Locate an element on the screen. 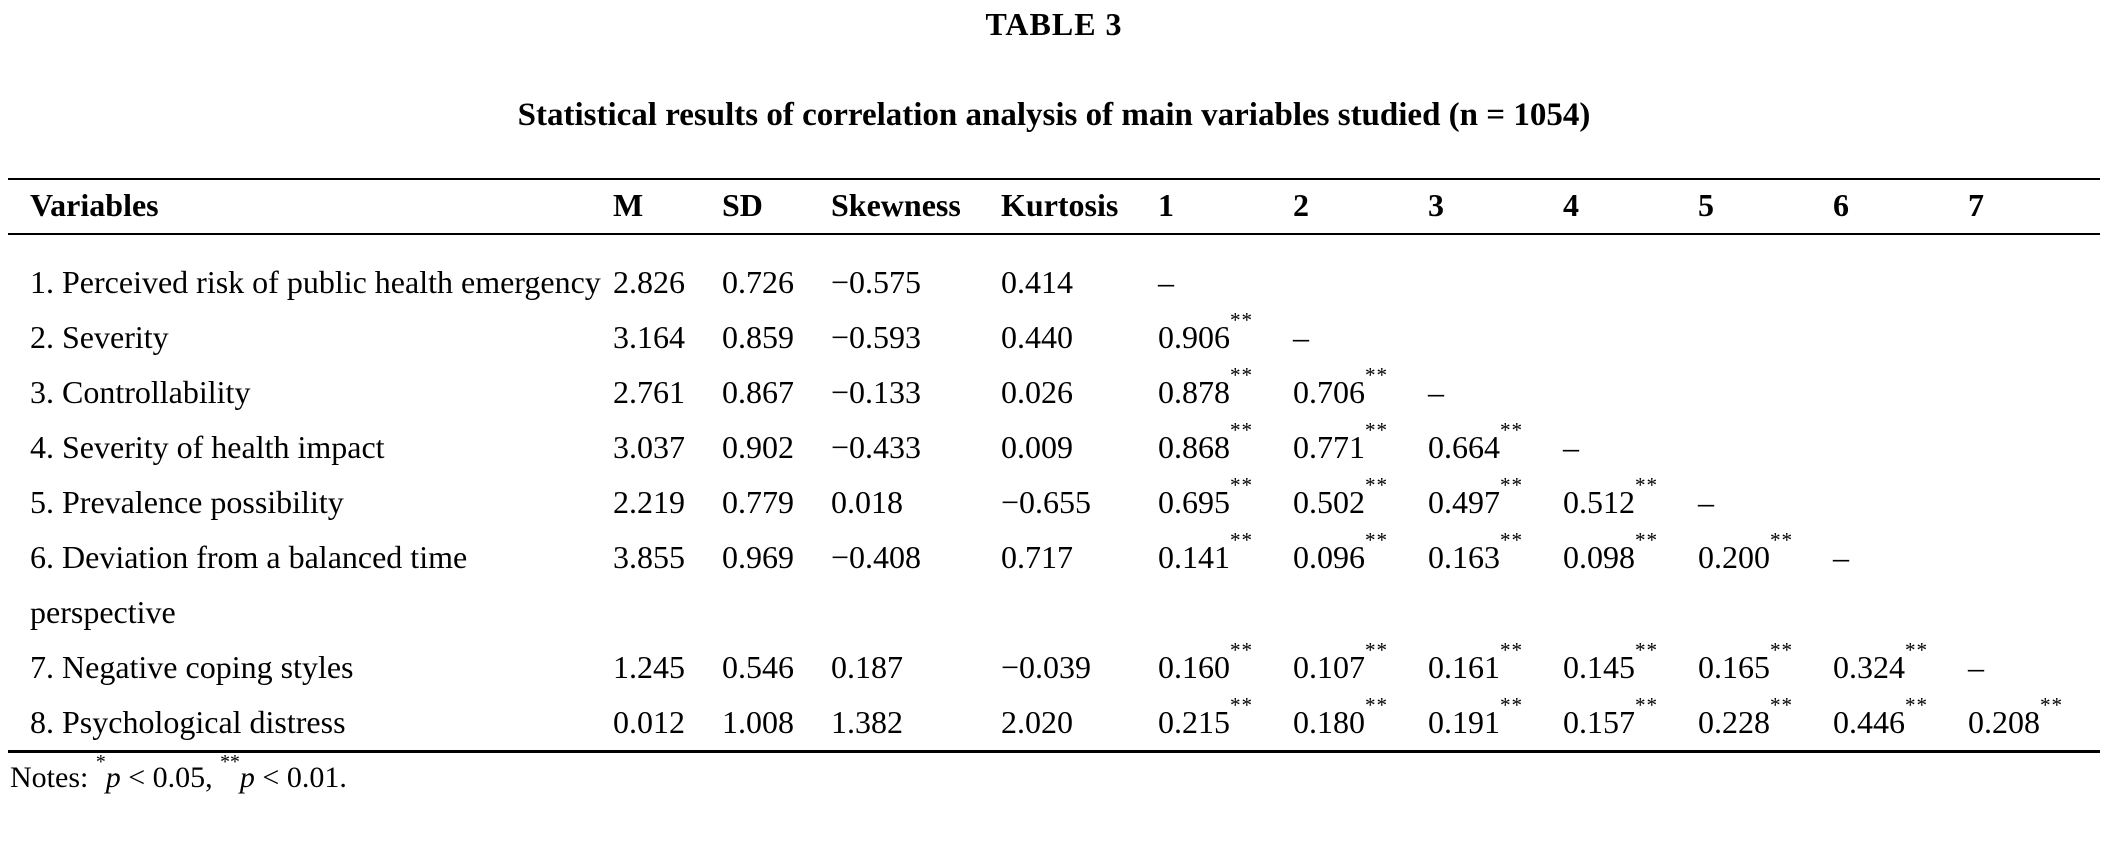 This screenshot has width=2108, height=854. table-notes: Notes: *p < 0.05, **p < 0.01. is located at coordinates (1059, 773).